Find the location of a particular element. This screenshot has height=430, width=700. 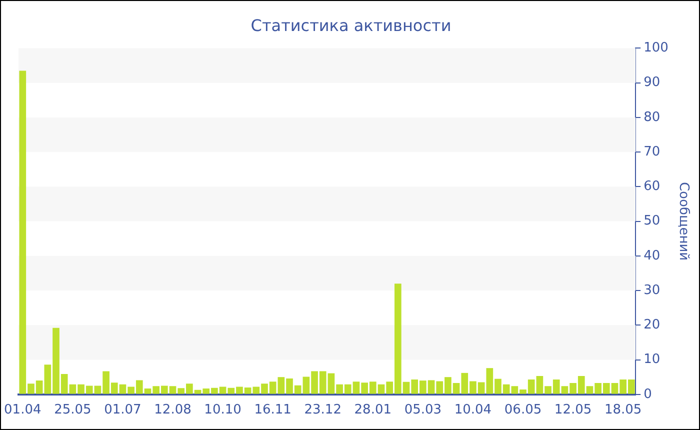

x-tick-label: 18.05 is located at coordinates (623, 410).